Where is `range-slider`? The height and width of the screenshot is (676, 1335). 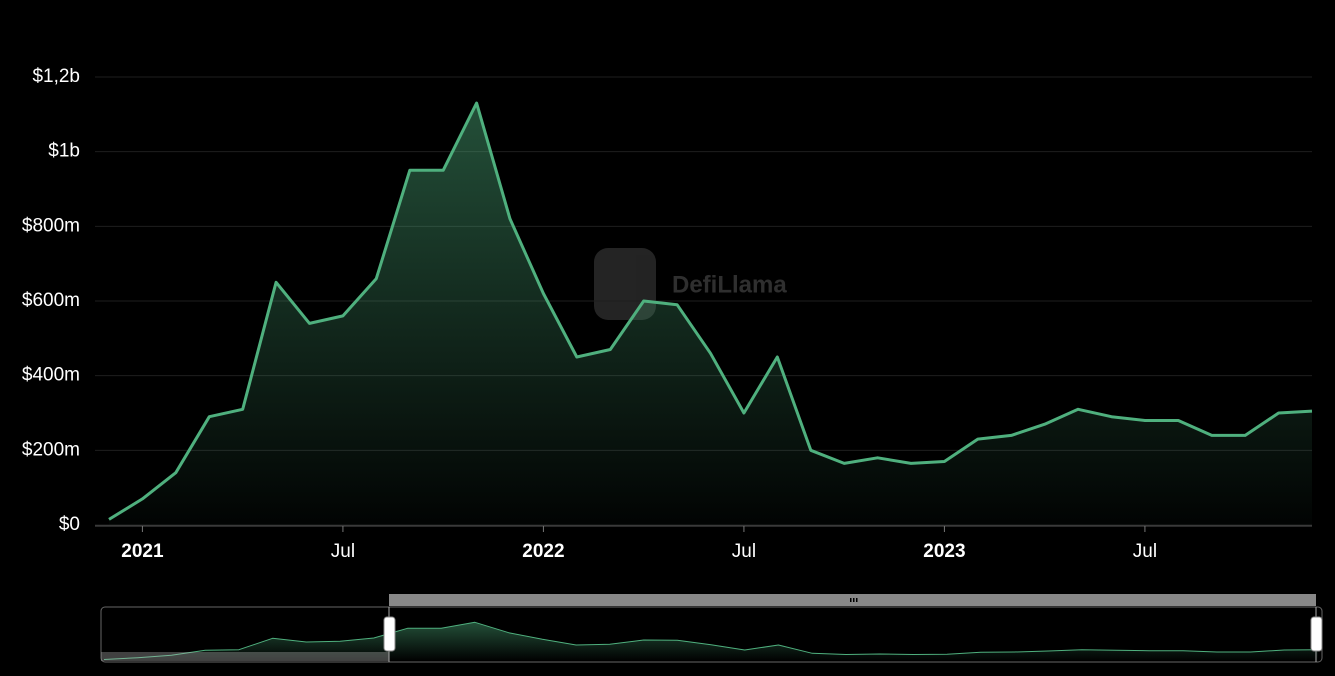 range-slider is located at coordinates (711, 628).